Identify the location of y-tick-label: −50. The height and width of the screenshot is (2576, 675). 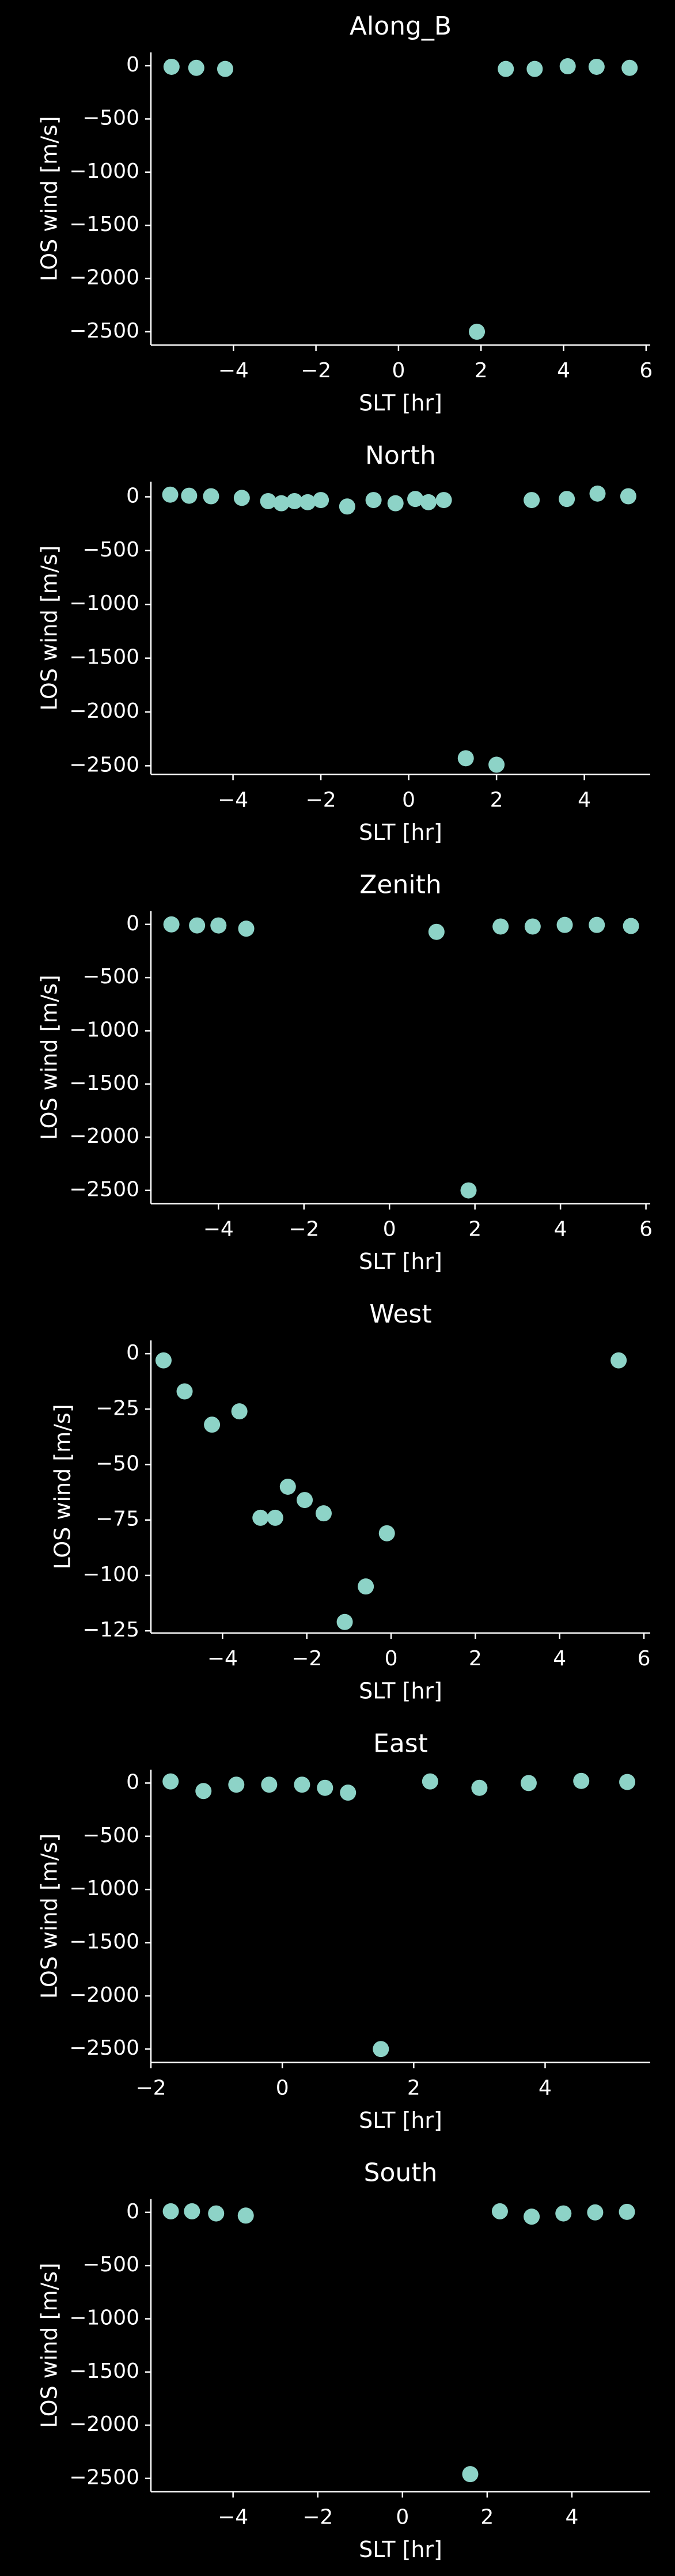
(117, 1464).